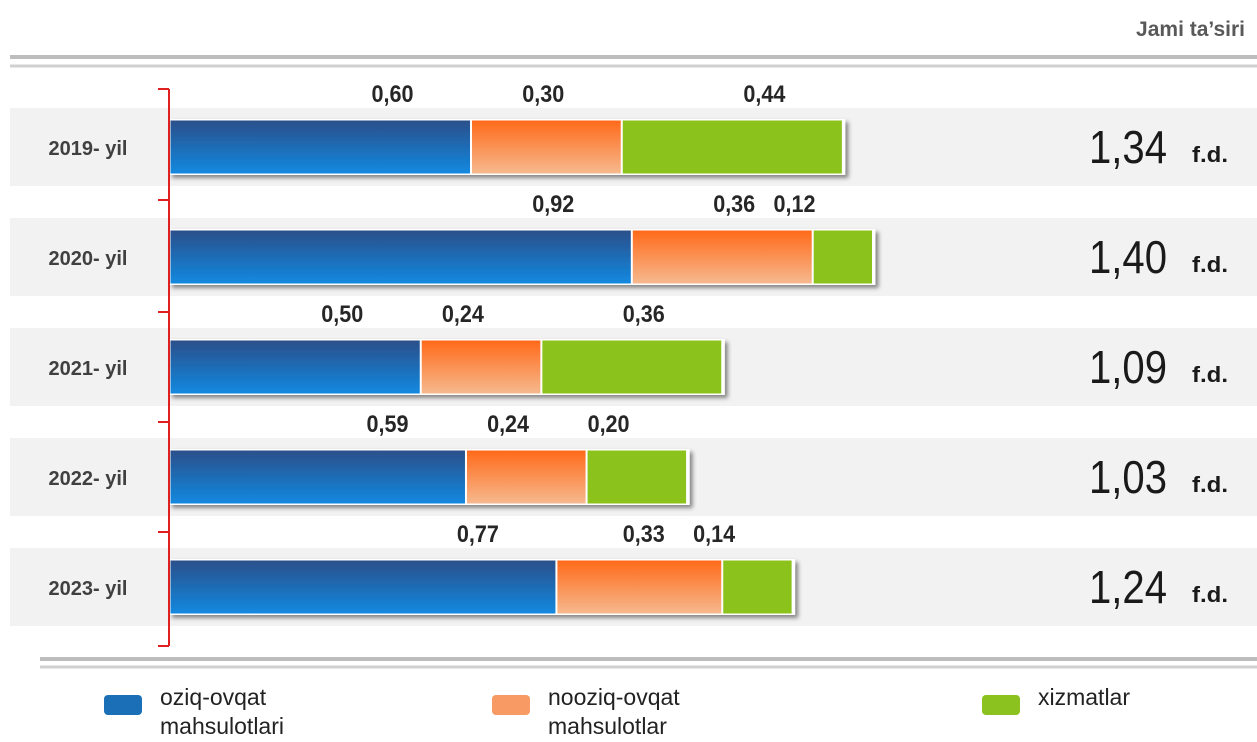 This screenshot has height=742, width=1257. Describe the element at coordinates (553, 204) in the screenshot. I see `value-label-food: 0,92` at that location.